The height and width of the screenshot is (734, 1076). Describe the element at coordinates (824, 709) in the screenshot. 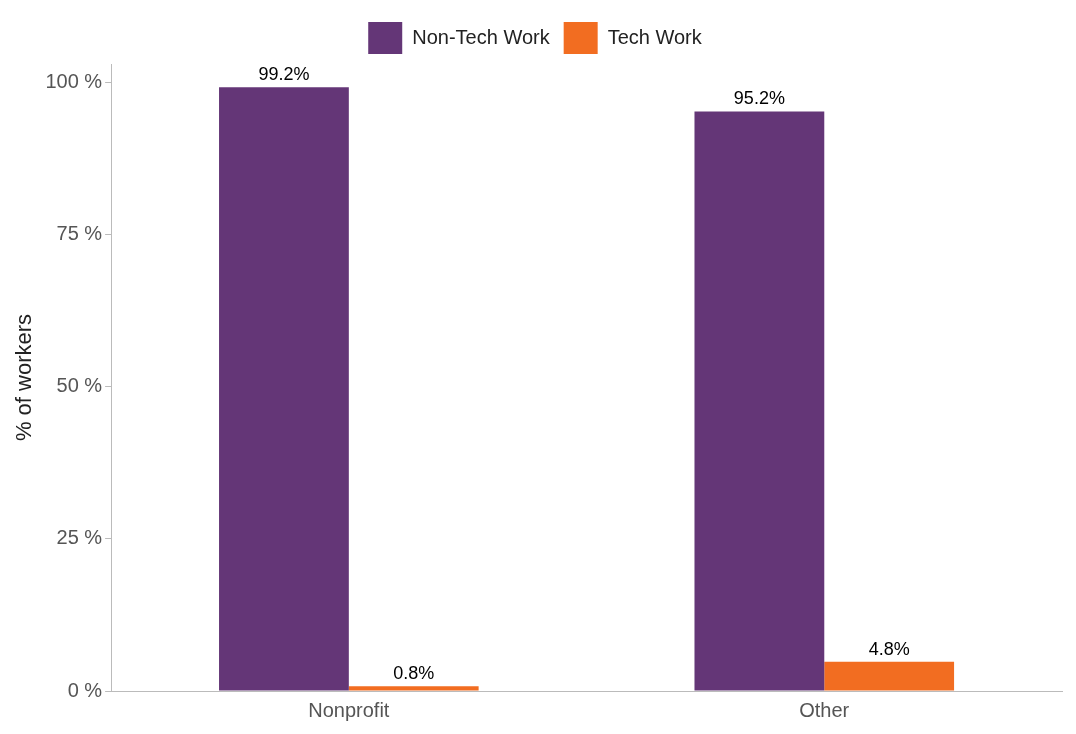

I see `x-tick-label: Other` at that location.